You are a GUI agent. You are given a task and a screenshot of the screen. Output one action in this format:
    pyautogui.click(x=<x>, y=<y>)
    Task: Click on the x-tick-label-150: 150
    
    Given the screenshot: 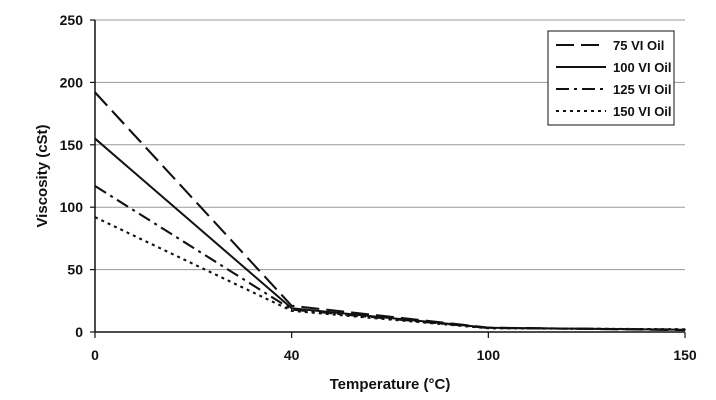 What is the action you would take?
    pyautogui.click(x=685, y=355)
    